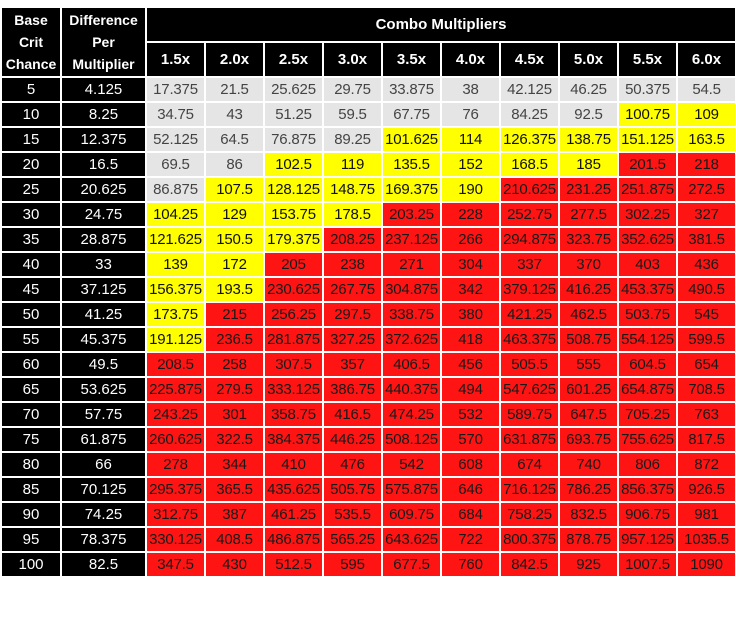 This screenshot has width=736, height=632. Describe the element at coordinates (647, 339) in the screenshot. I see `combo-value-cell: 554.125` at that location.